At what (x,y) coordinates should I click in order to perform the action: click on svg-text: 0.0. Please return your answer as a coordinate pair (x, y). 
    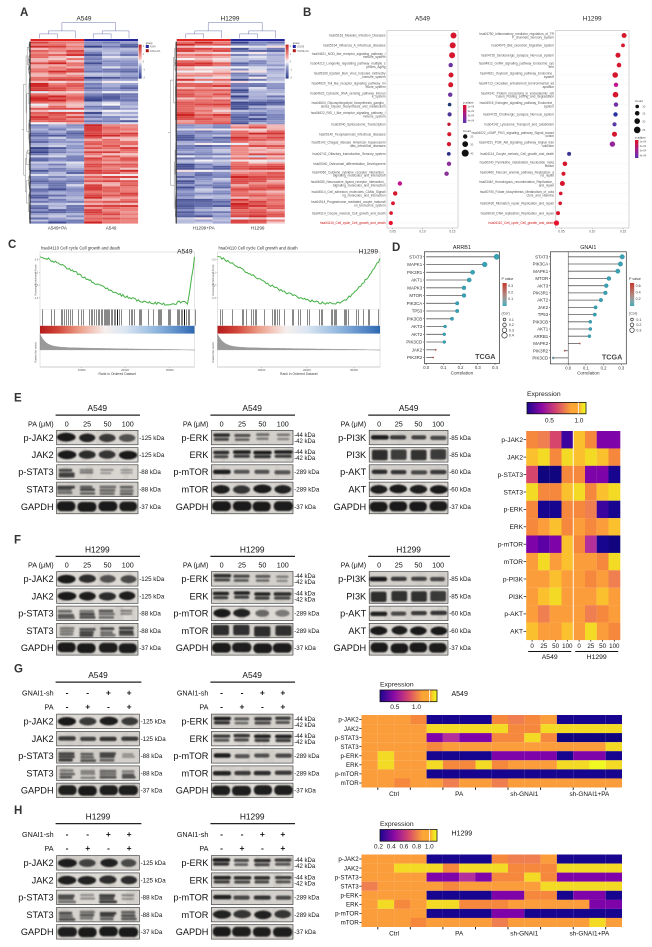
    Looking at the image, I should click on (426, 367).